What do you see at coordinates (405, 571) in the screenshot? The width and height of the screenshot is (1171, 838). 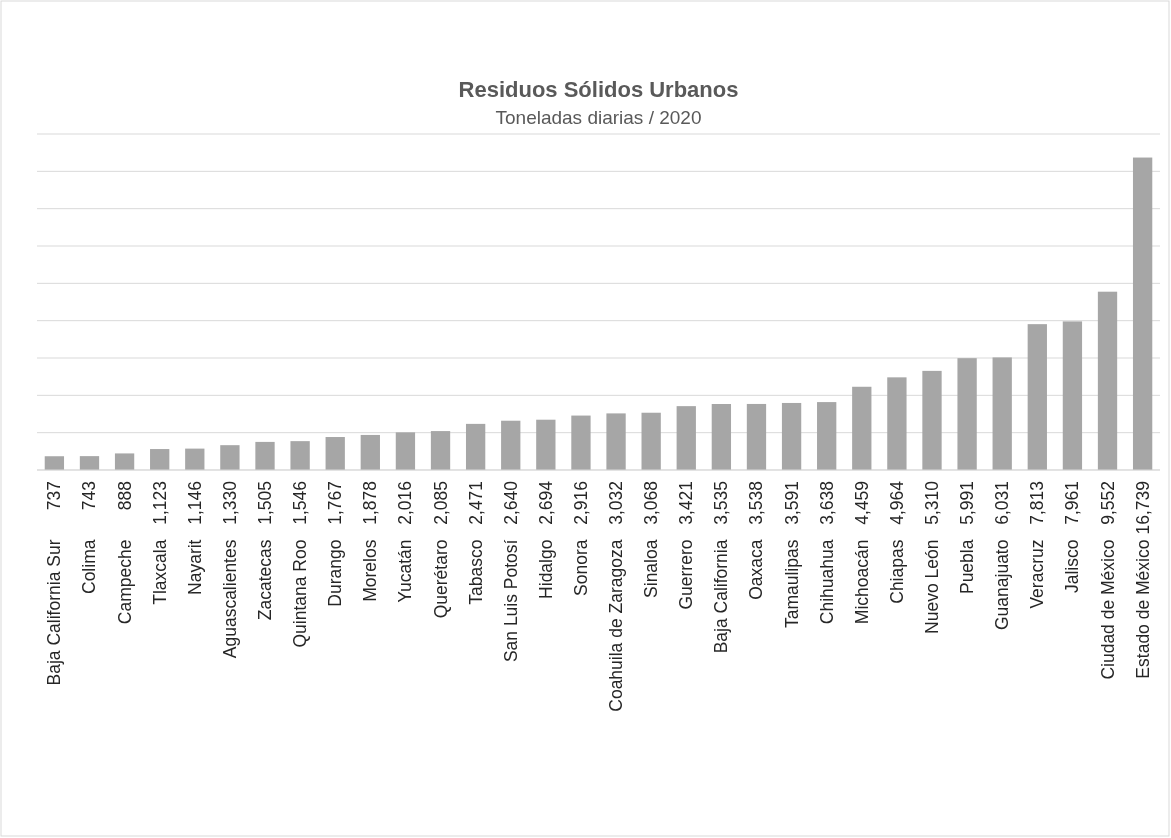 I see `x-tick-label: Yucatán` at bounding box center [405, 571].